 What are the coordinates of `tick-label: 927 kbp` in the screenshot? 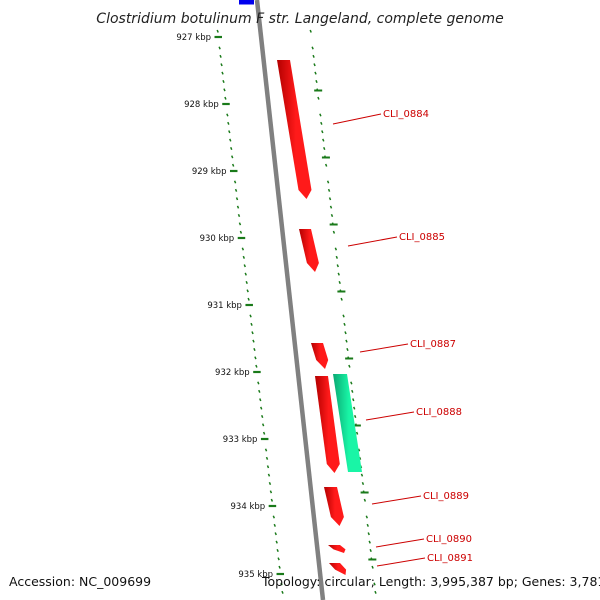 It's located at (193, 38).